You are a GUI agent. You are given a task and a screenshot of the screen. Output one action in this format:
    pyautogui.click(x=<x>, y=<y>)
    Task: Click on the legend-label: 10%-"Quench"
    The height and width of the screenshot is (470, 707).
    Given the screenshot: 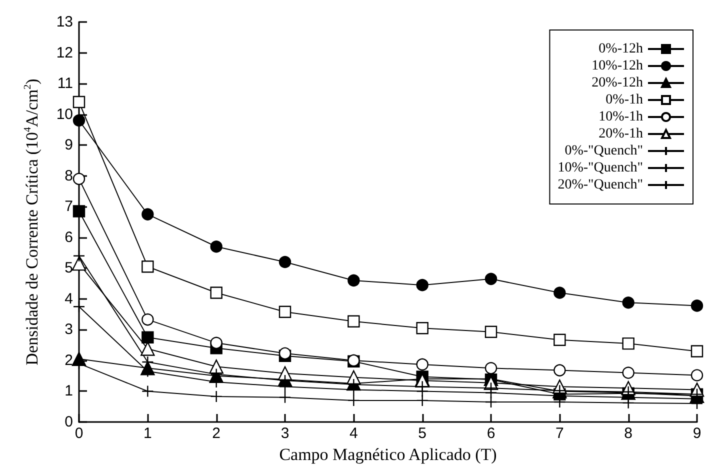 What is the action you would take?
    pyautogui.click(x=600, y=168)
    